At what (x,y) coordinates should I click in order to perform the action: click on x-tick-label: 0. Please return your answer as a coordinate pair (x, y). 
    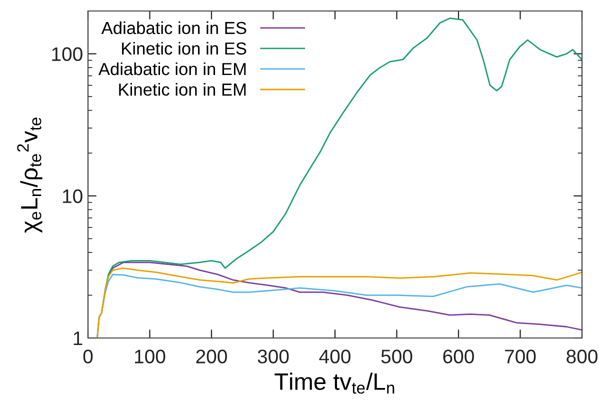
    Looking at the image, I should click on (88, 357).